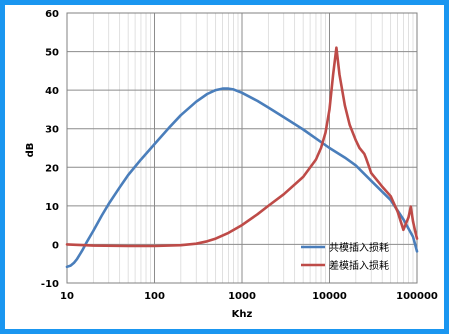 Image resolution: width=449 pixels, height=334 pixels. What do you see at coordinates (52, 207) in the screenshot?
I see `y-tick-label: 10` at bounding box center [52, 207].